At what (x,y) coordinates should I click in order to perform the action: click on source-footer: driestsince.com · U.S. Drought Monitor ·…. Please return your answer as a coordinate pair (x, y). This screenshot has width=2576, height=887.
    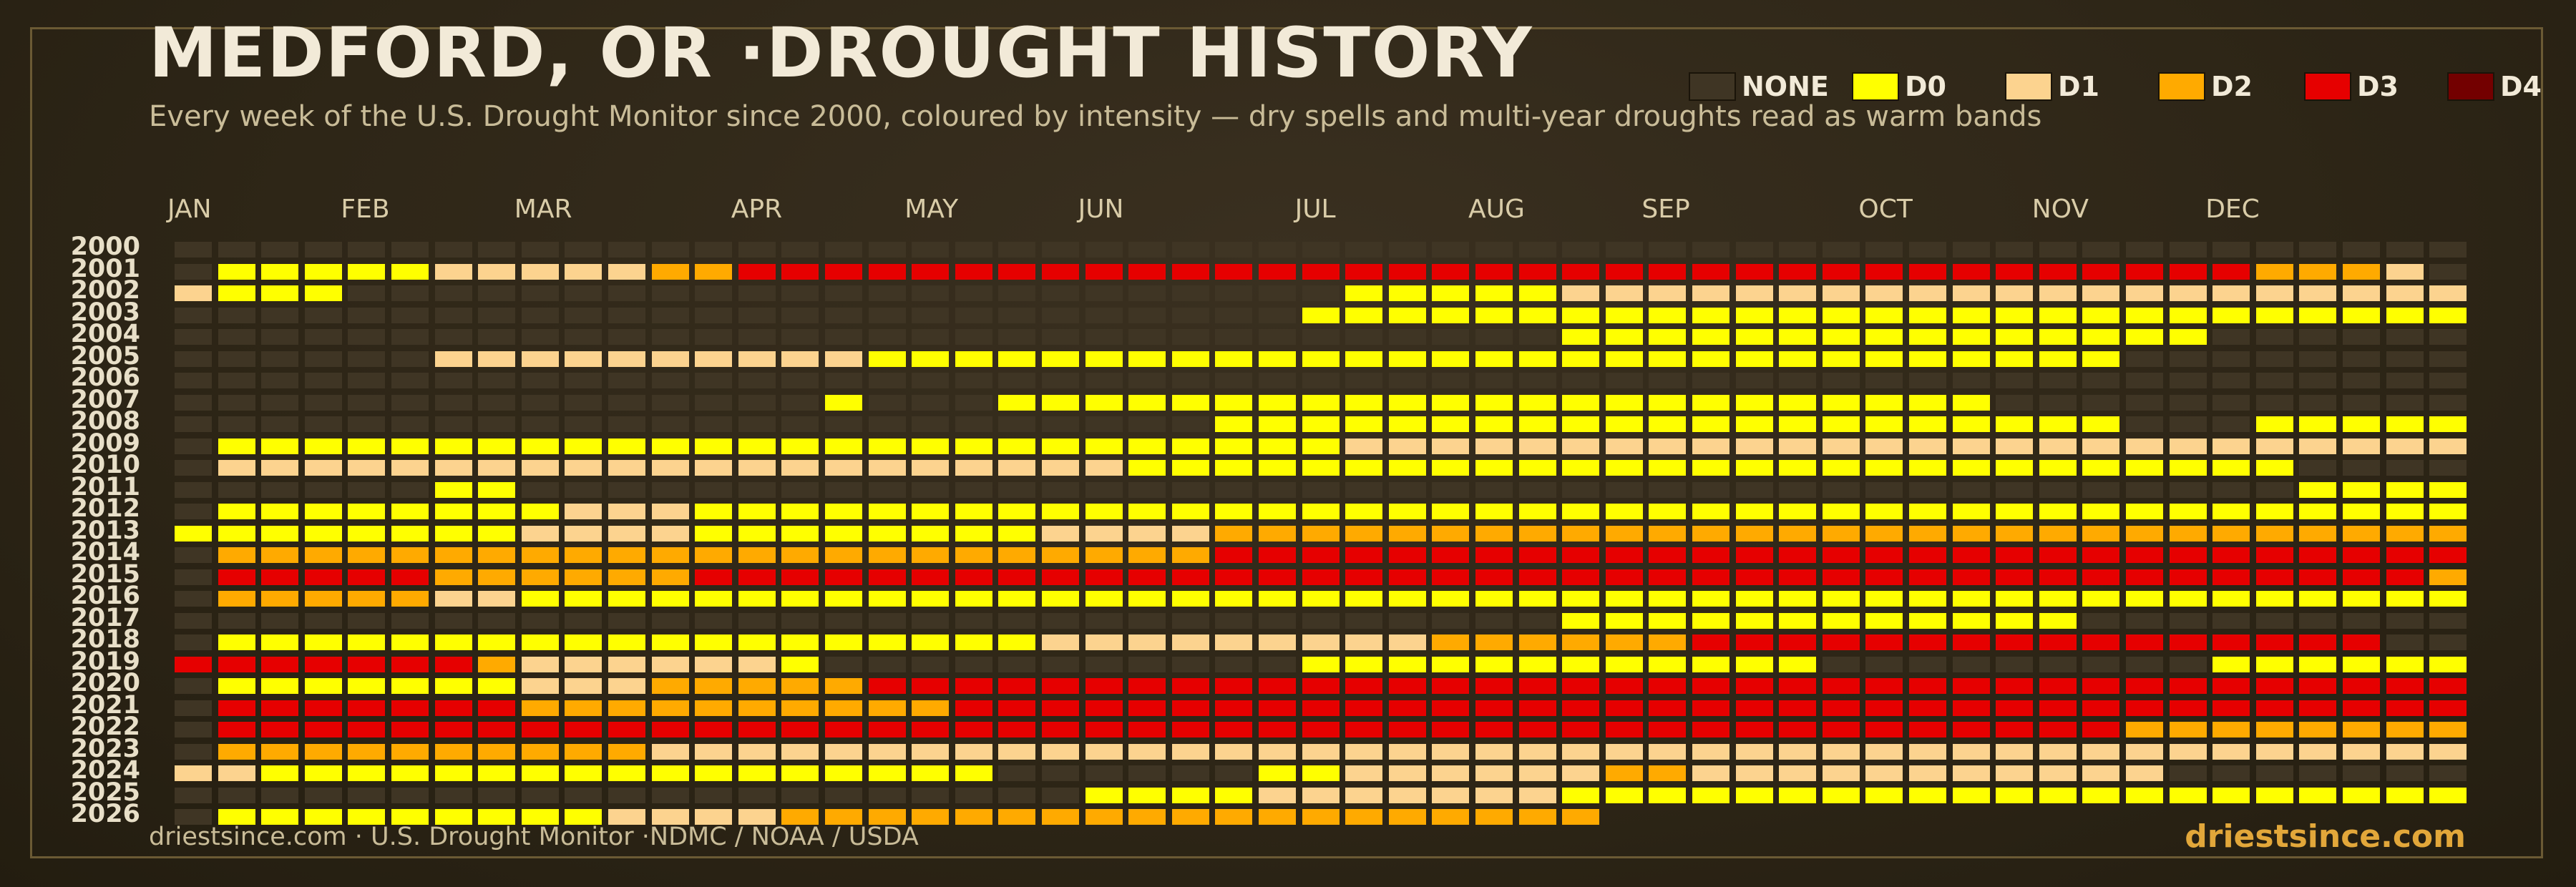
    Looking at the image, I should click on (534, 837).